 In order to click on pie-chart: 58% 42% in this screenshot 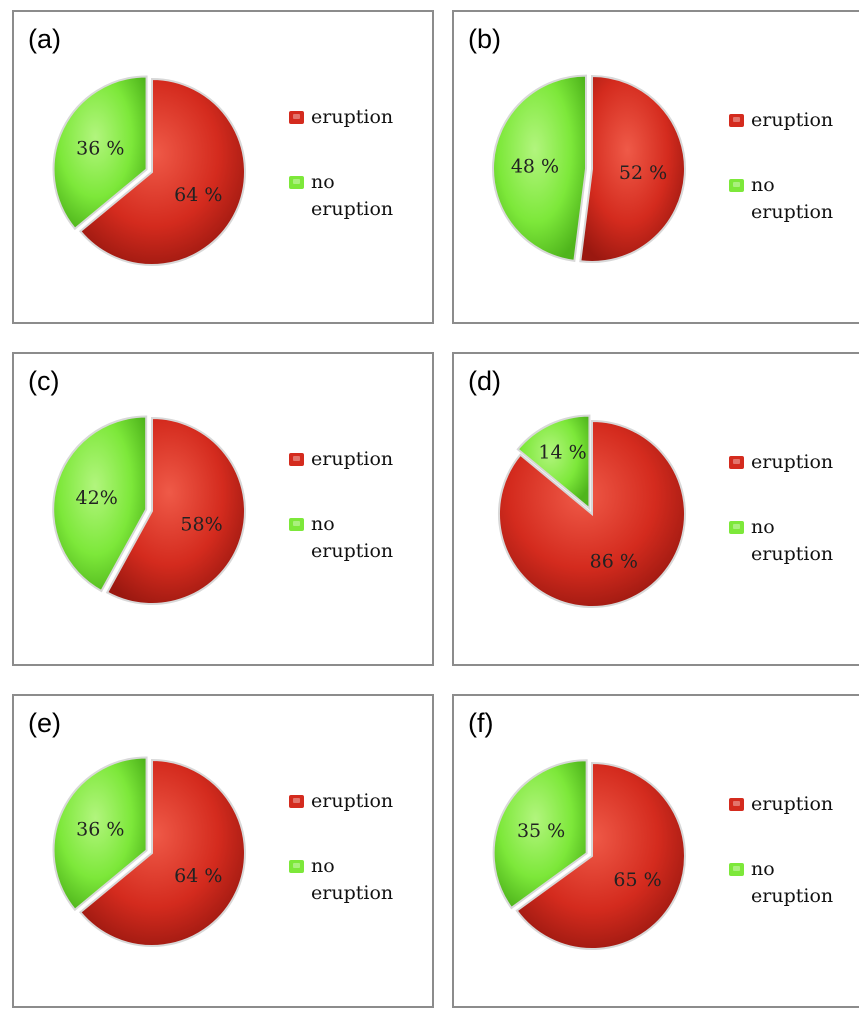, I will do `click(149, 510)`.